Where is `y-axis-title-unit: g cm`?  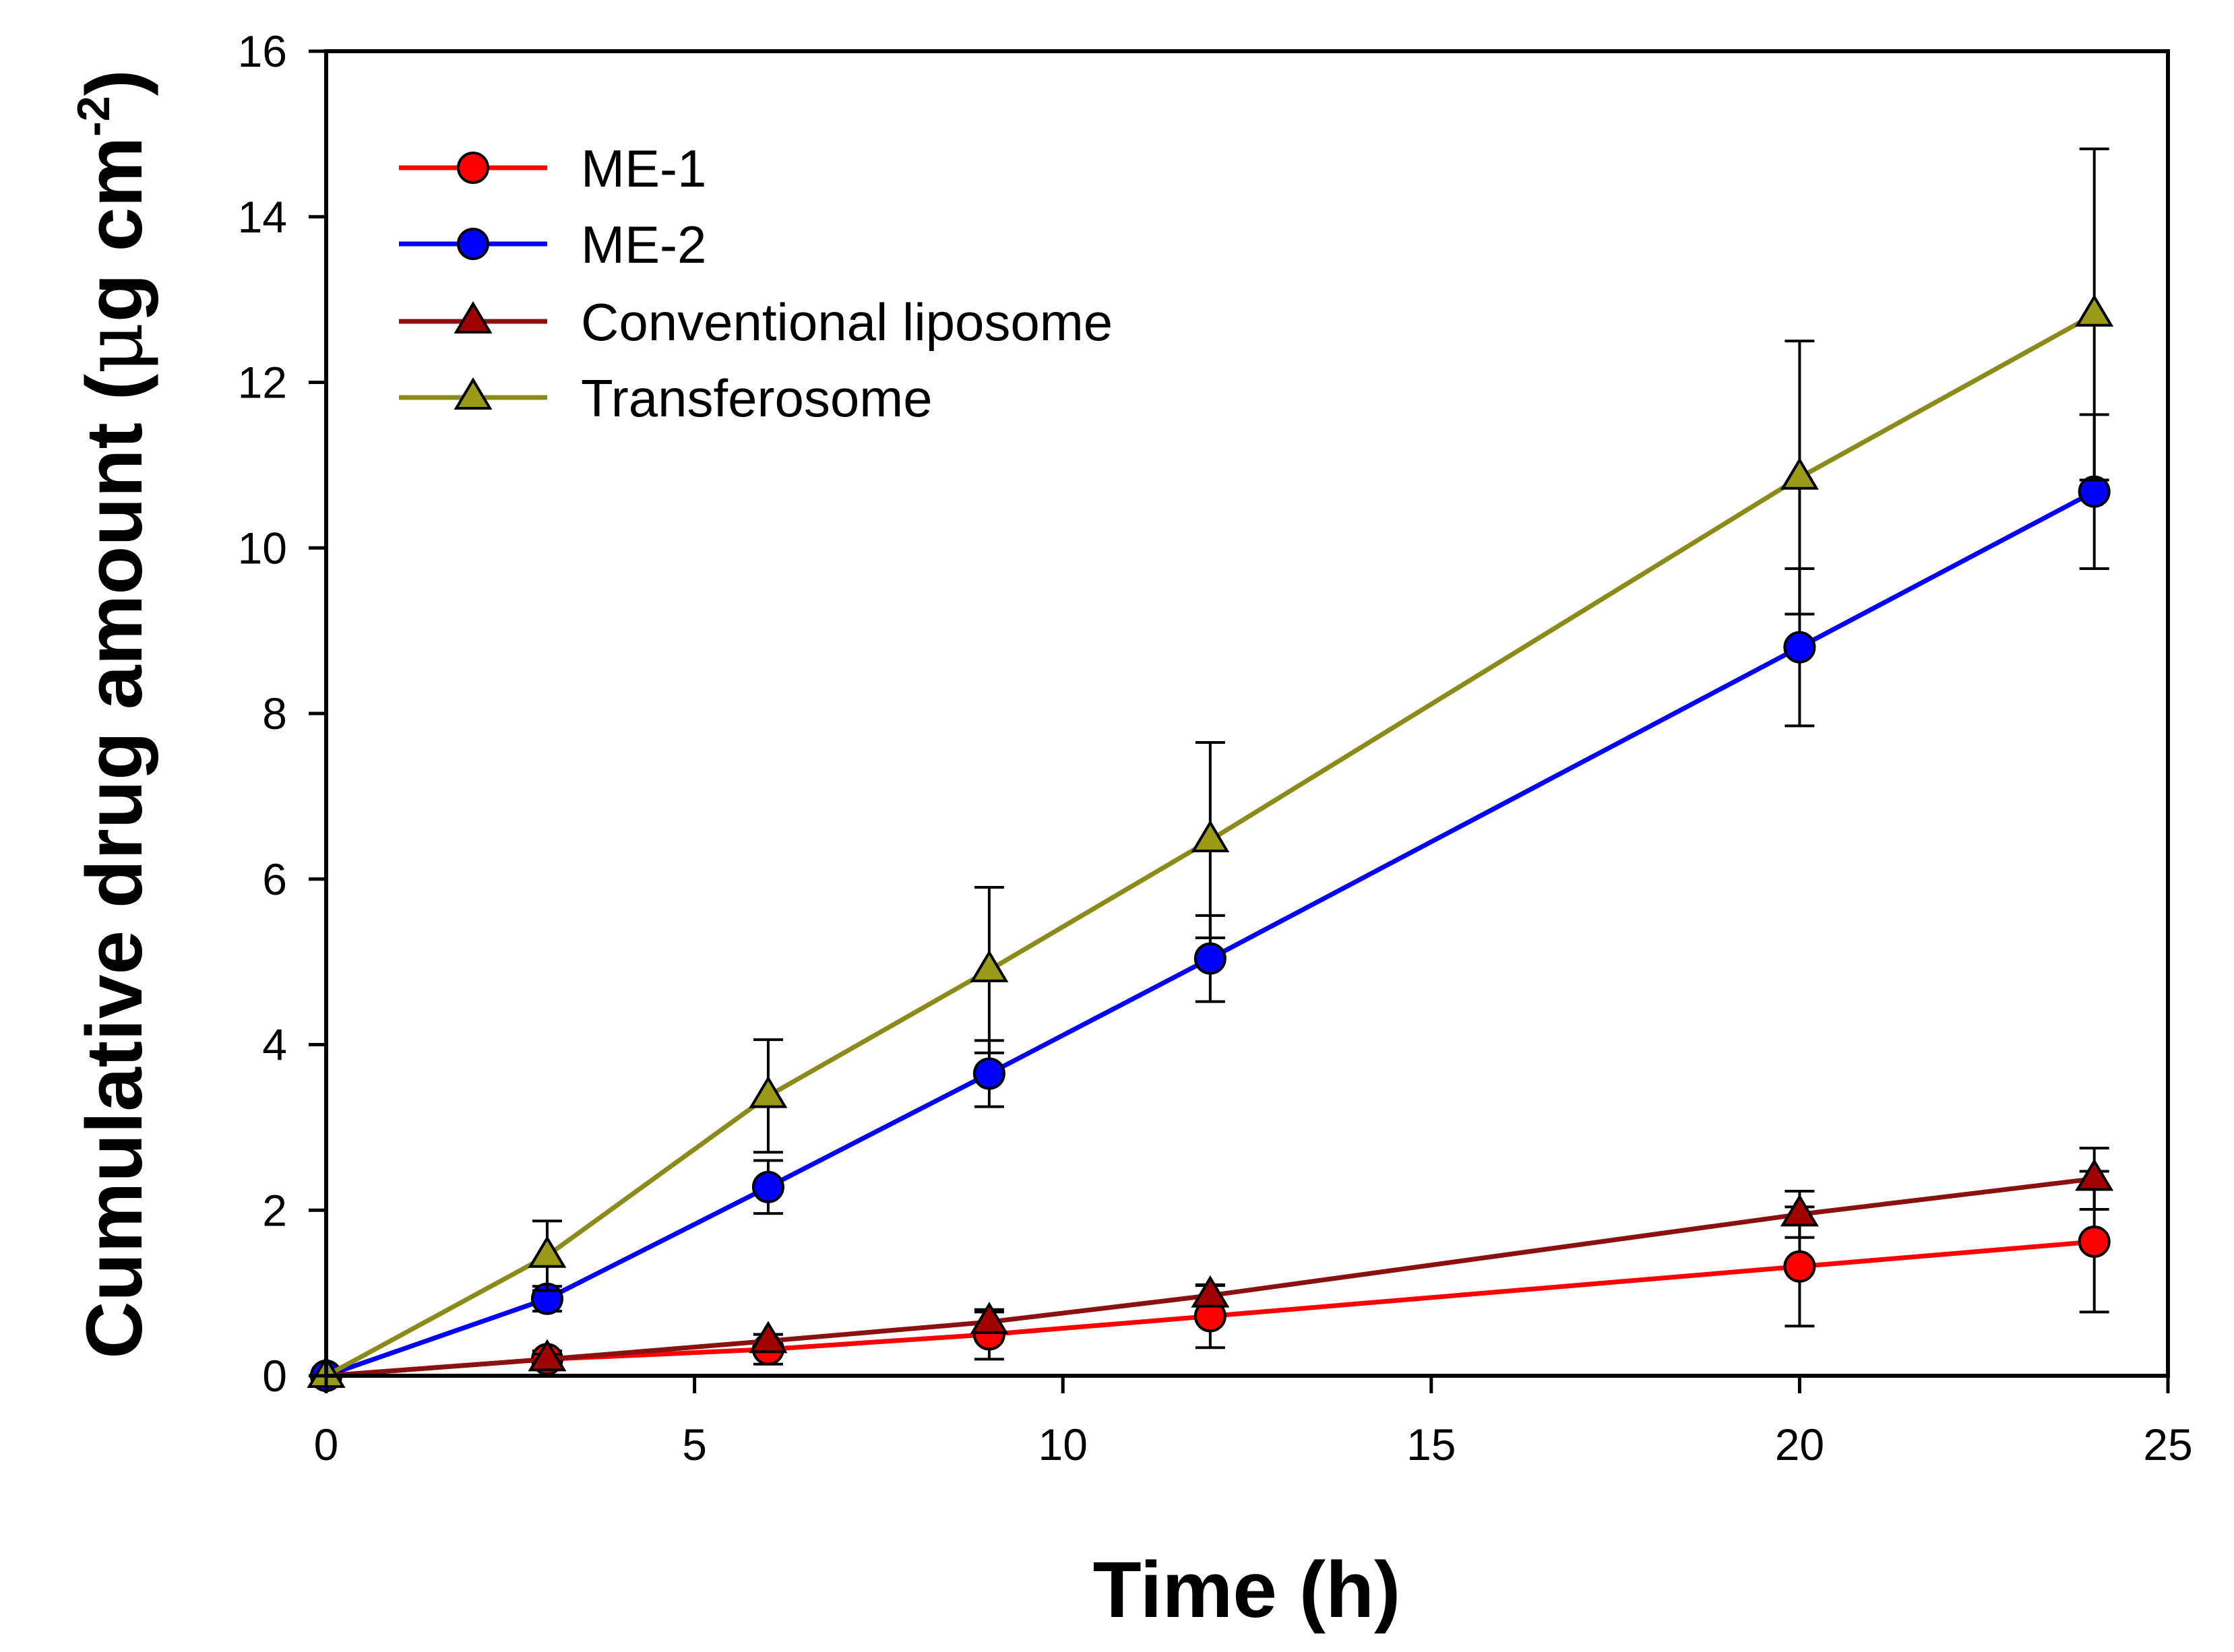
y-axis-title-unit: g cm is located at coordinates (115, 229).